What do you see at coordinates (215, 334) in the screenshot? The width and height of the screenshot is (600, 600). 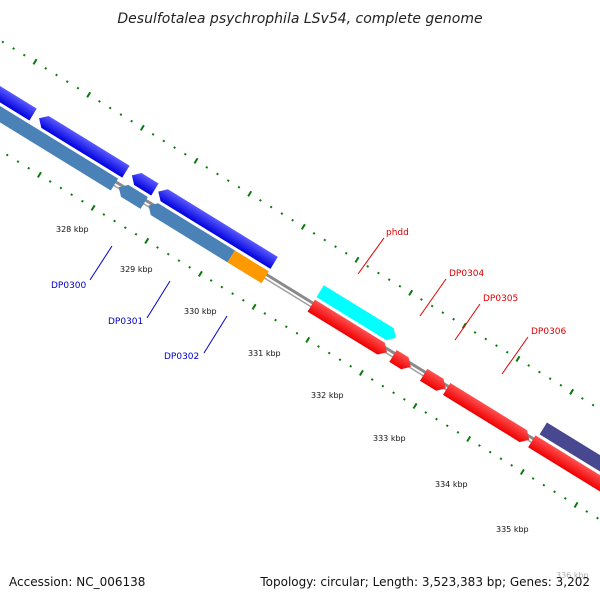 I see `leader-line-dp0302` at bounding box center [215, 334].